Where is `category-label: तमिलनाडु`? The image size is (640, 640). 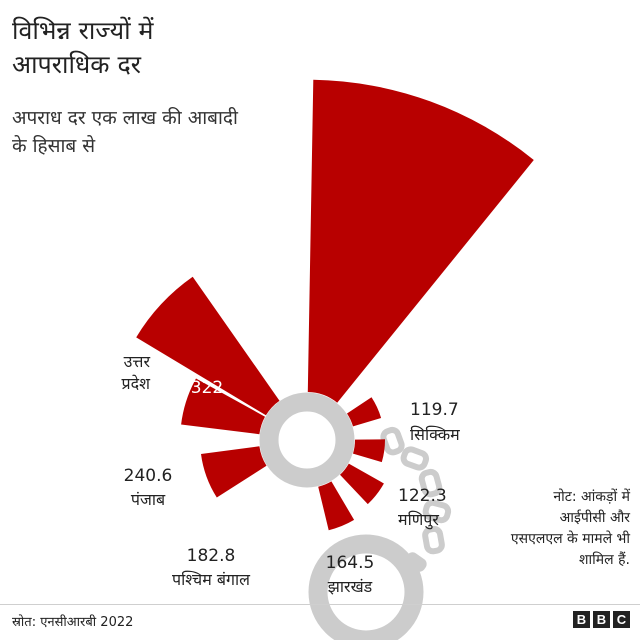
category-label: तमिलनाडु is located at coordinates (259, 267).